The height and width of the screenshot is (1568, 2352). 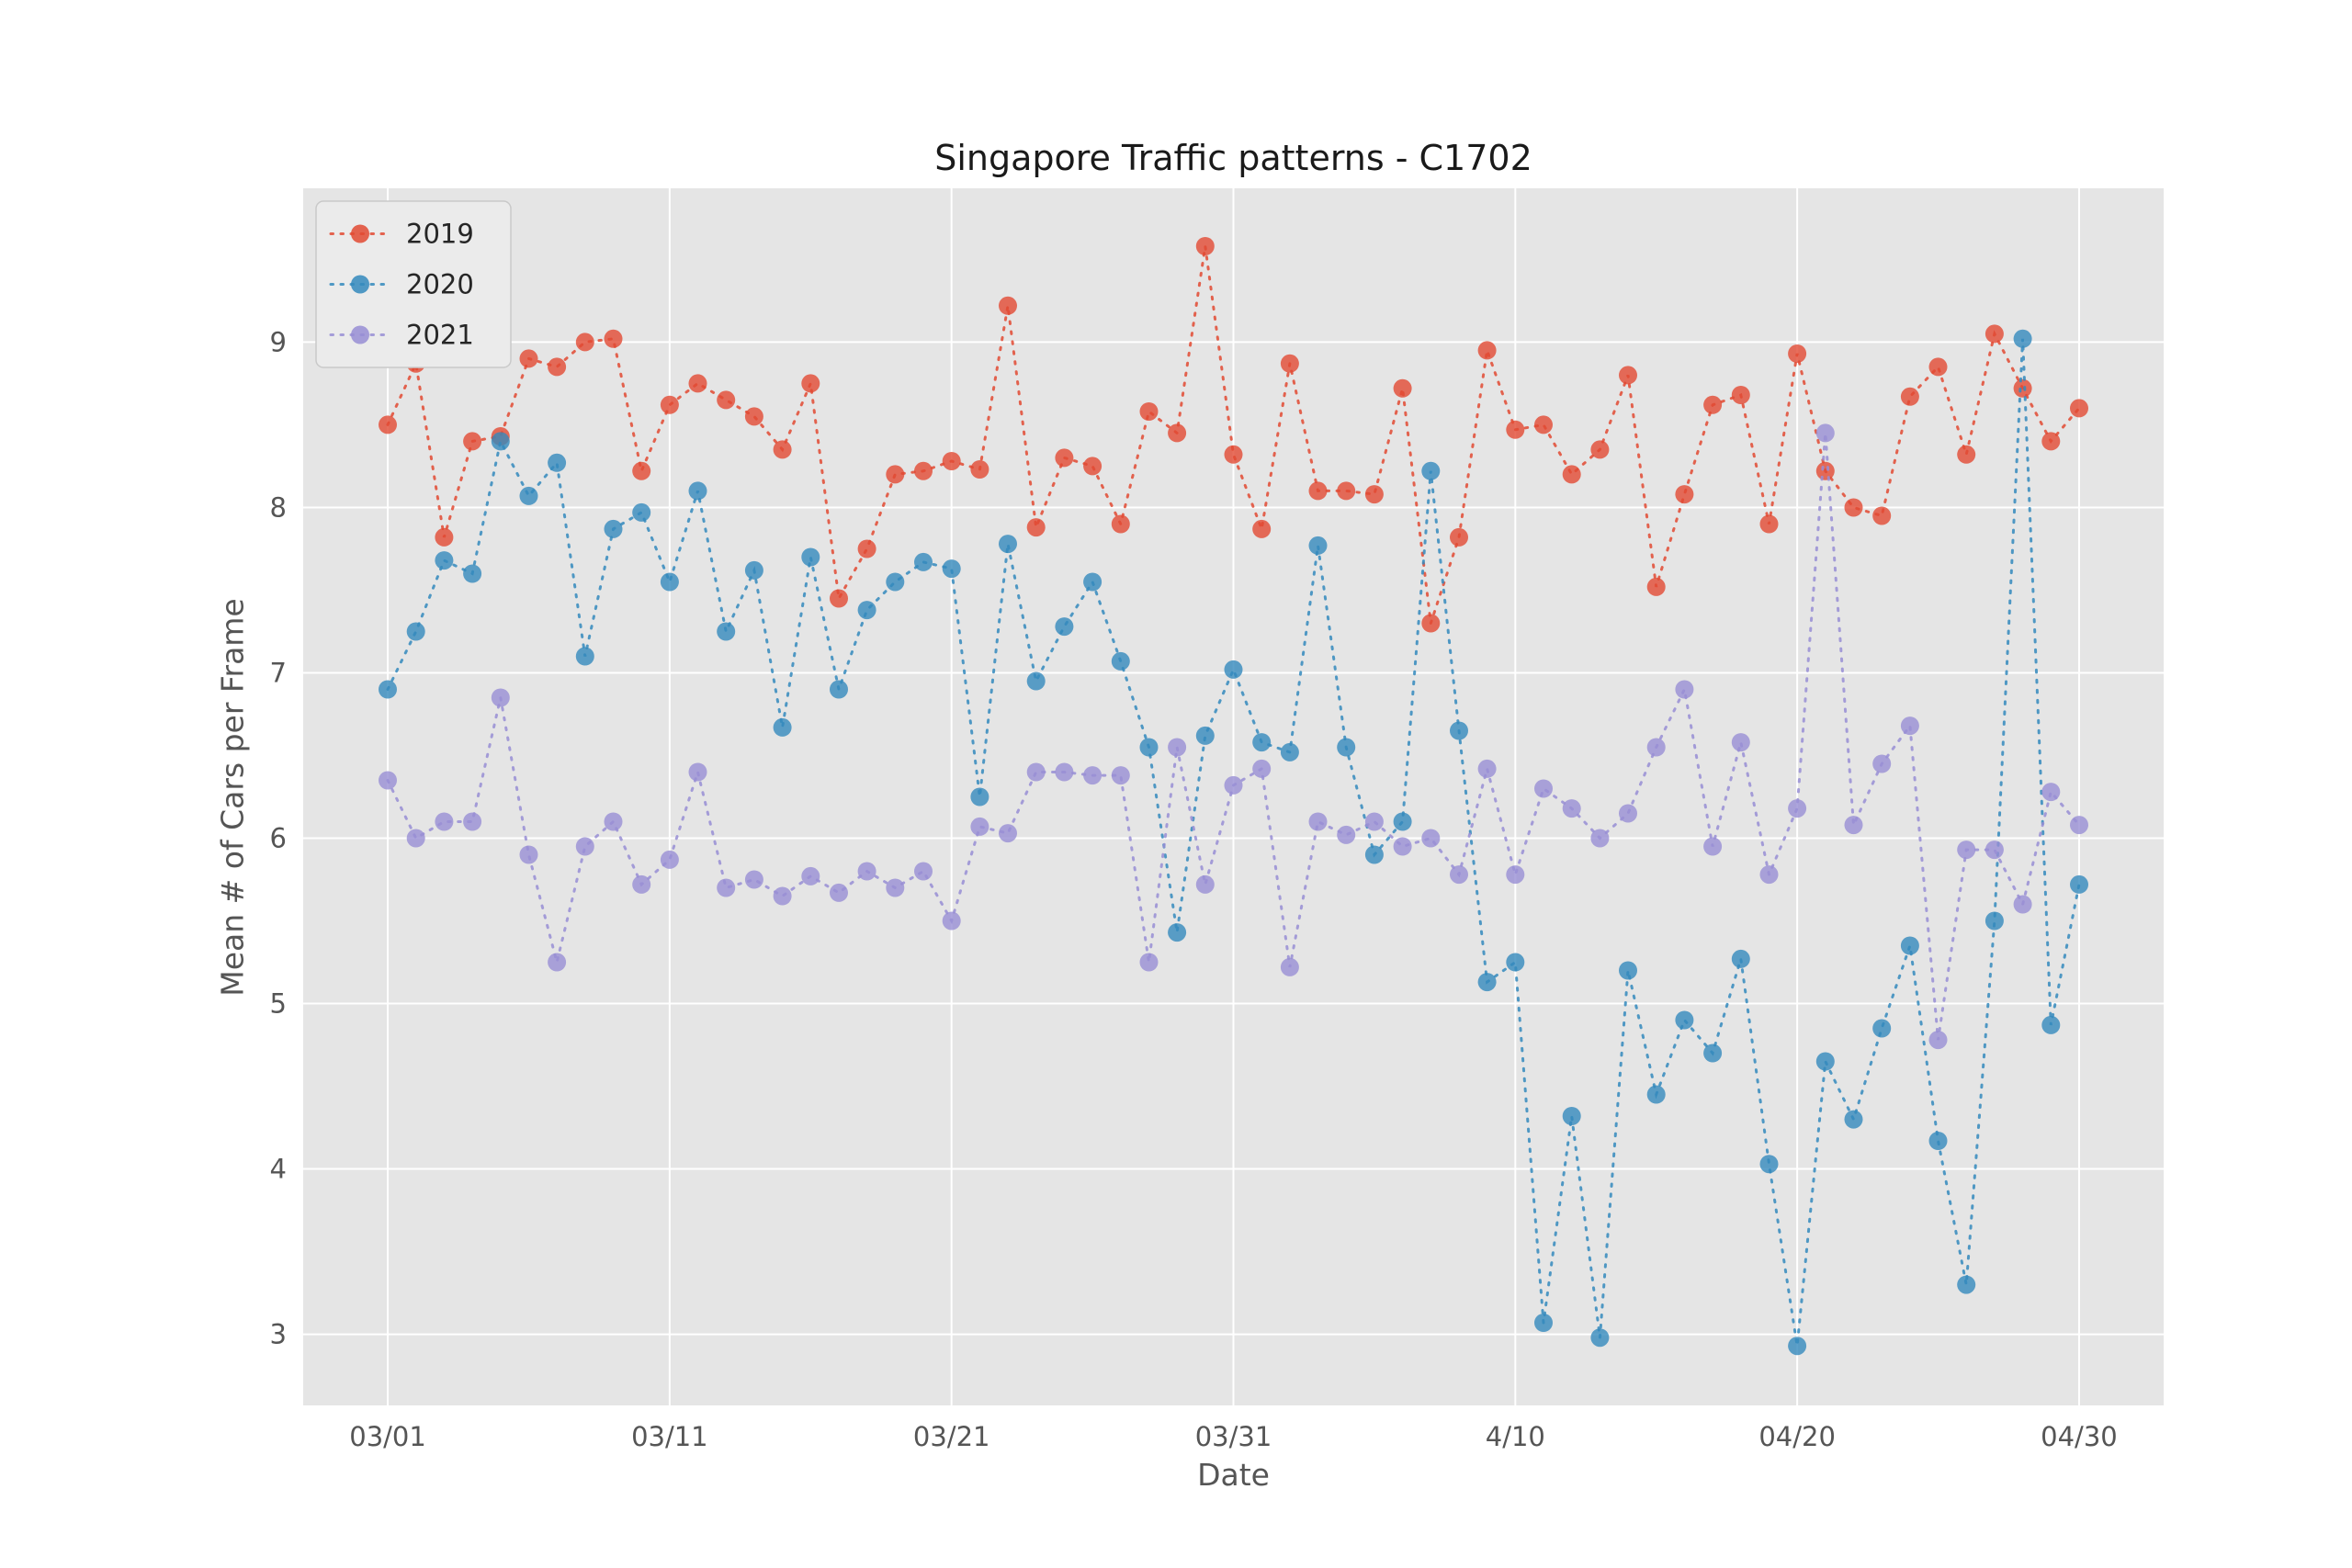 I want to click on x-tick-label: 03/21, so click(x=951, y=1436).